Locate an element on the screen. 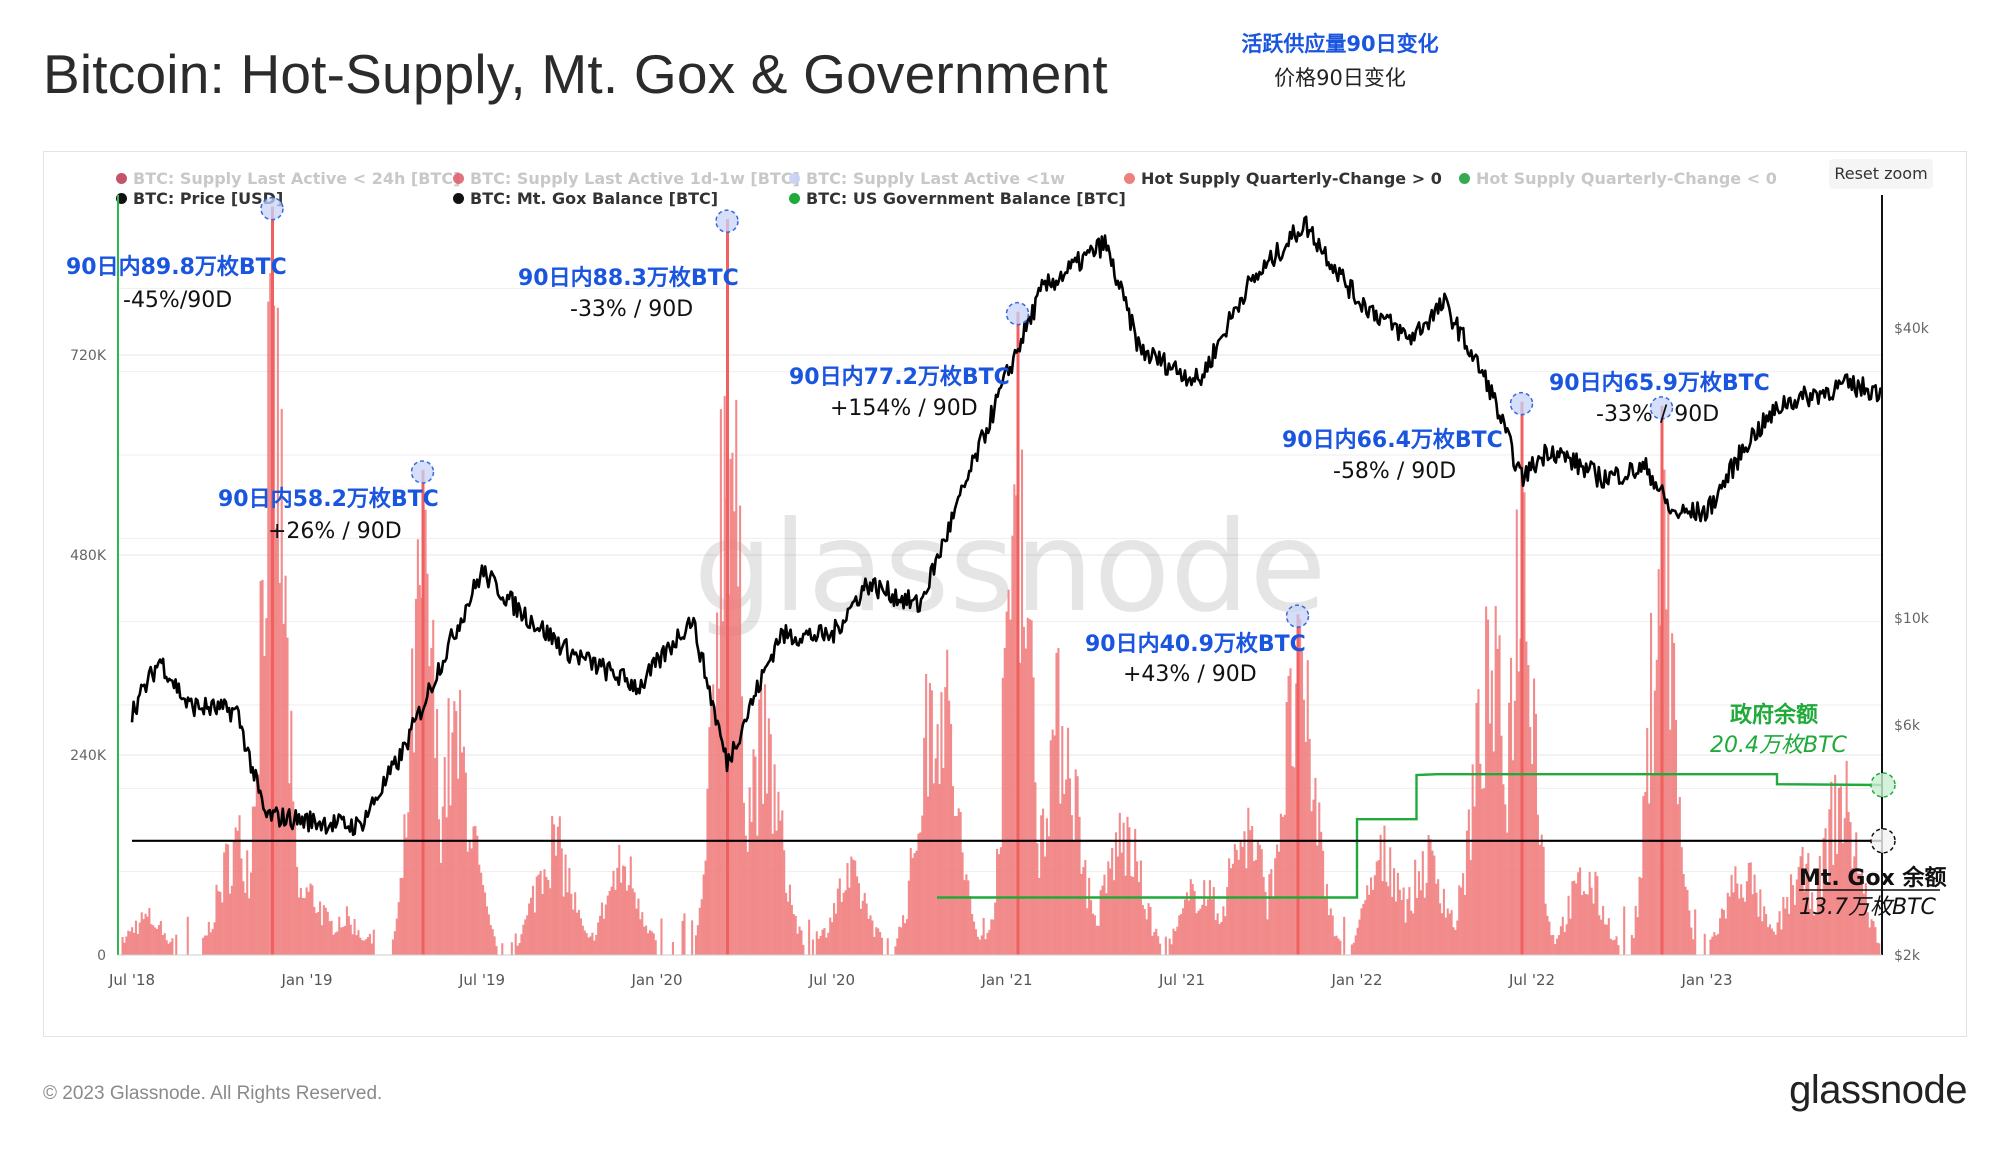  legend-hot-supply-neg: Hot Supply Quarterly-Change < 0 is located at coordinates (1618, 178).